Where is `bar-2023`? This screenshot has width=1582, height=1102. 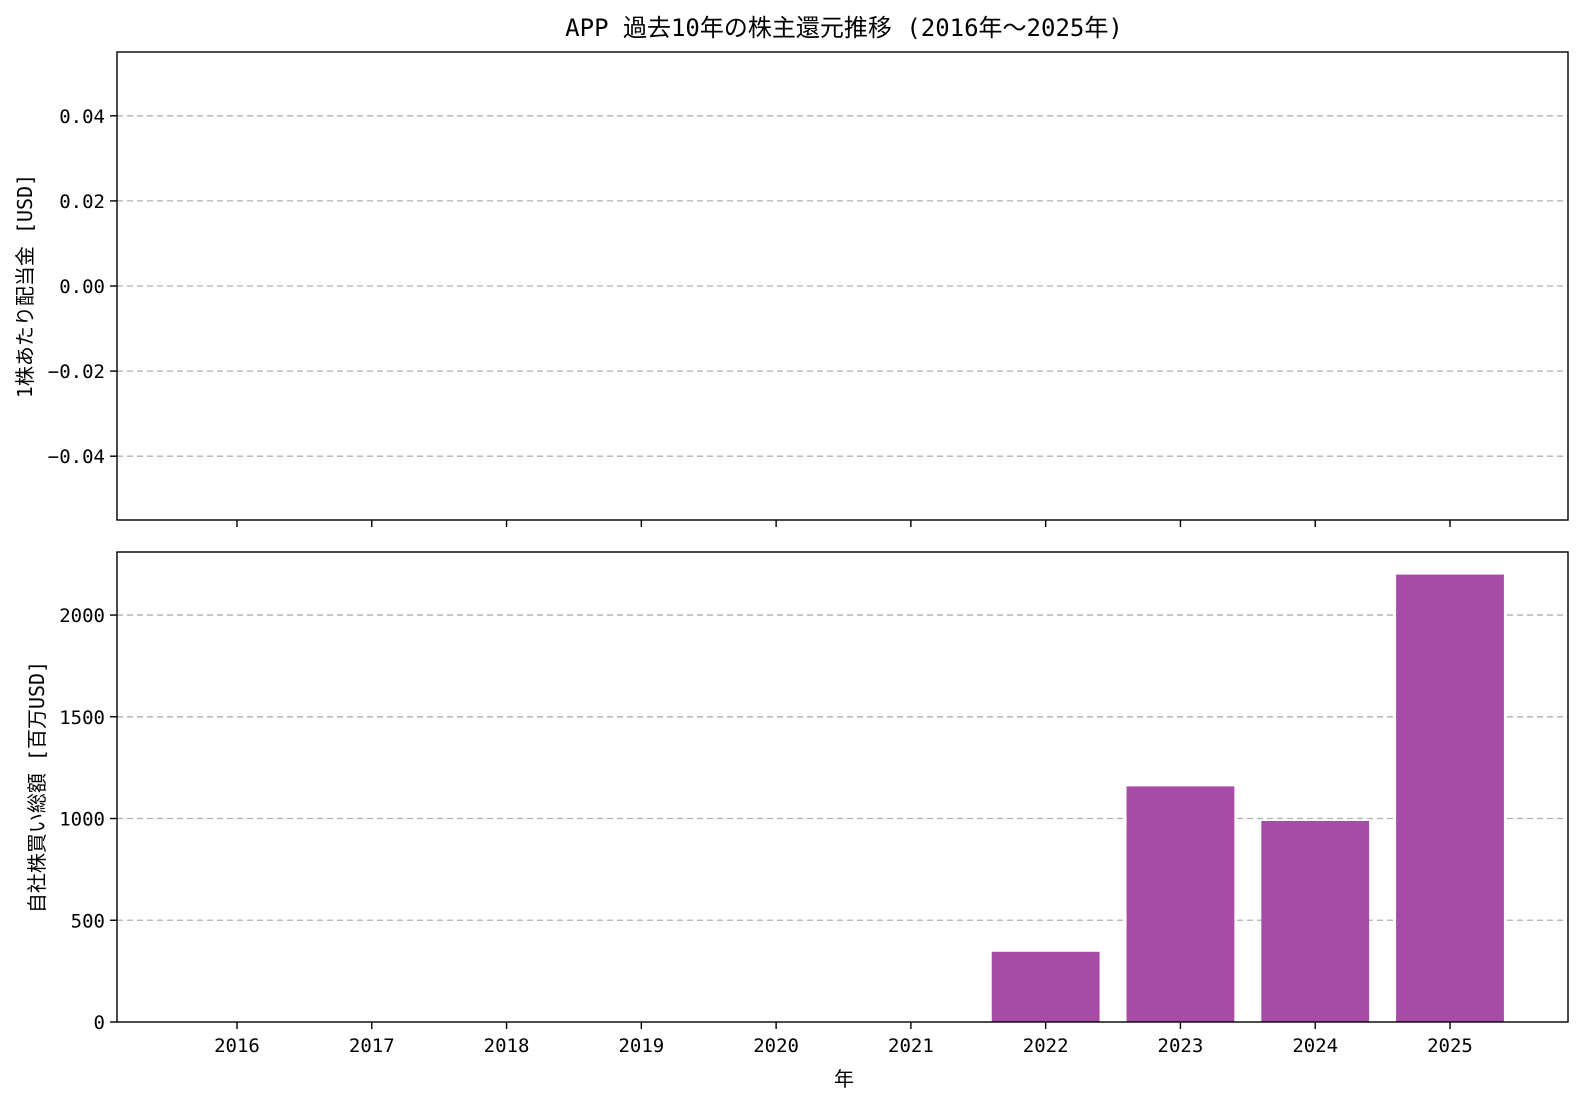 bar-2023 is located at coordinates (1180, 904).